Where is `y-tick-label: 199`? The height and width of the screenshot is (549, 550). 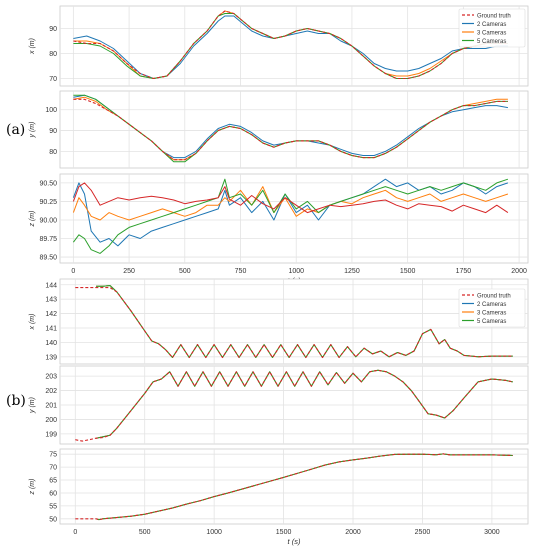
y-tick-label: 199 is located at coordinates (51, 434).